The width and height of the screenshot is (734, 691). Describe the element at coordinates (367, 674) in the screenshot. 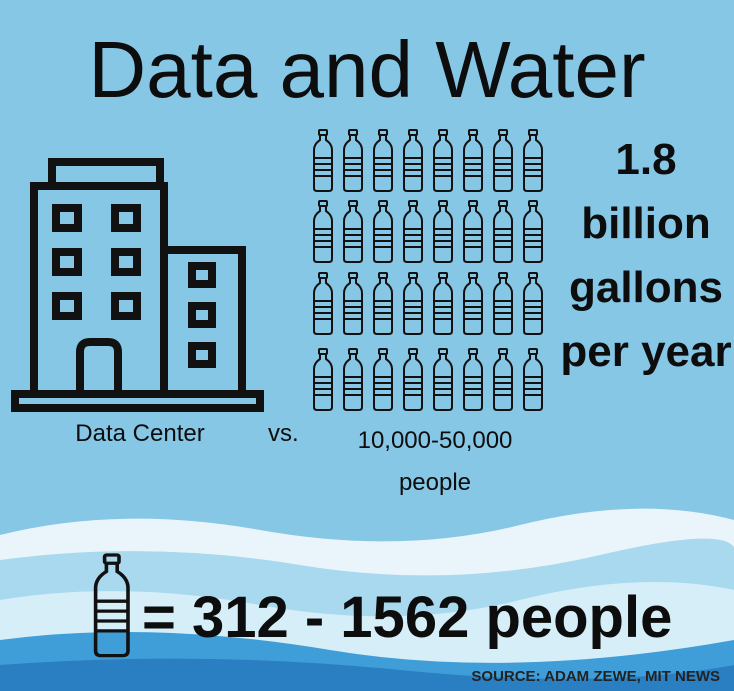

I see `wave` at that location.